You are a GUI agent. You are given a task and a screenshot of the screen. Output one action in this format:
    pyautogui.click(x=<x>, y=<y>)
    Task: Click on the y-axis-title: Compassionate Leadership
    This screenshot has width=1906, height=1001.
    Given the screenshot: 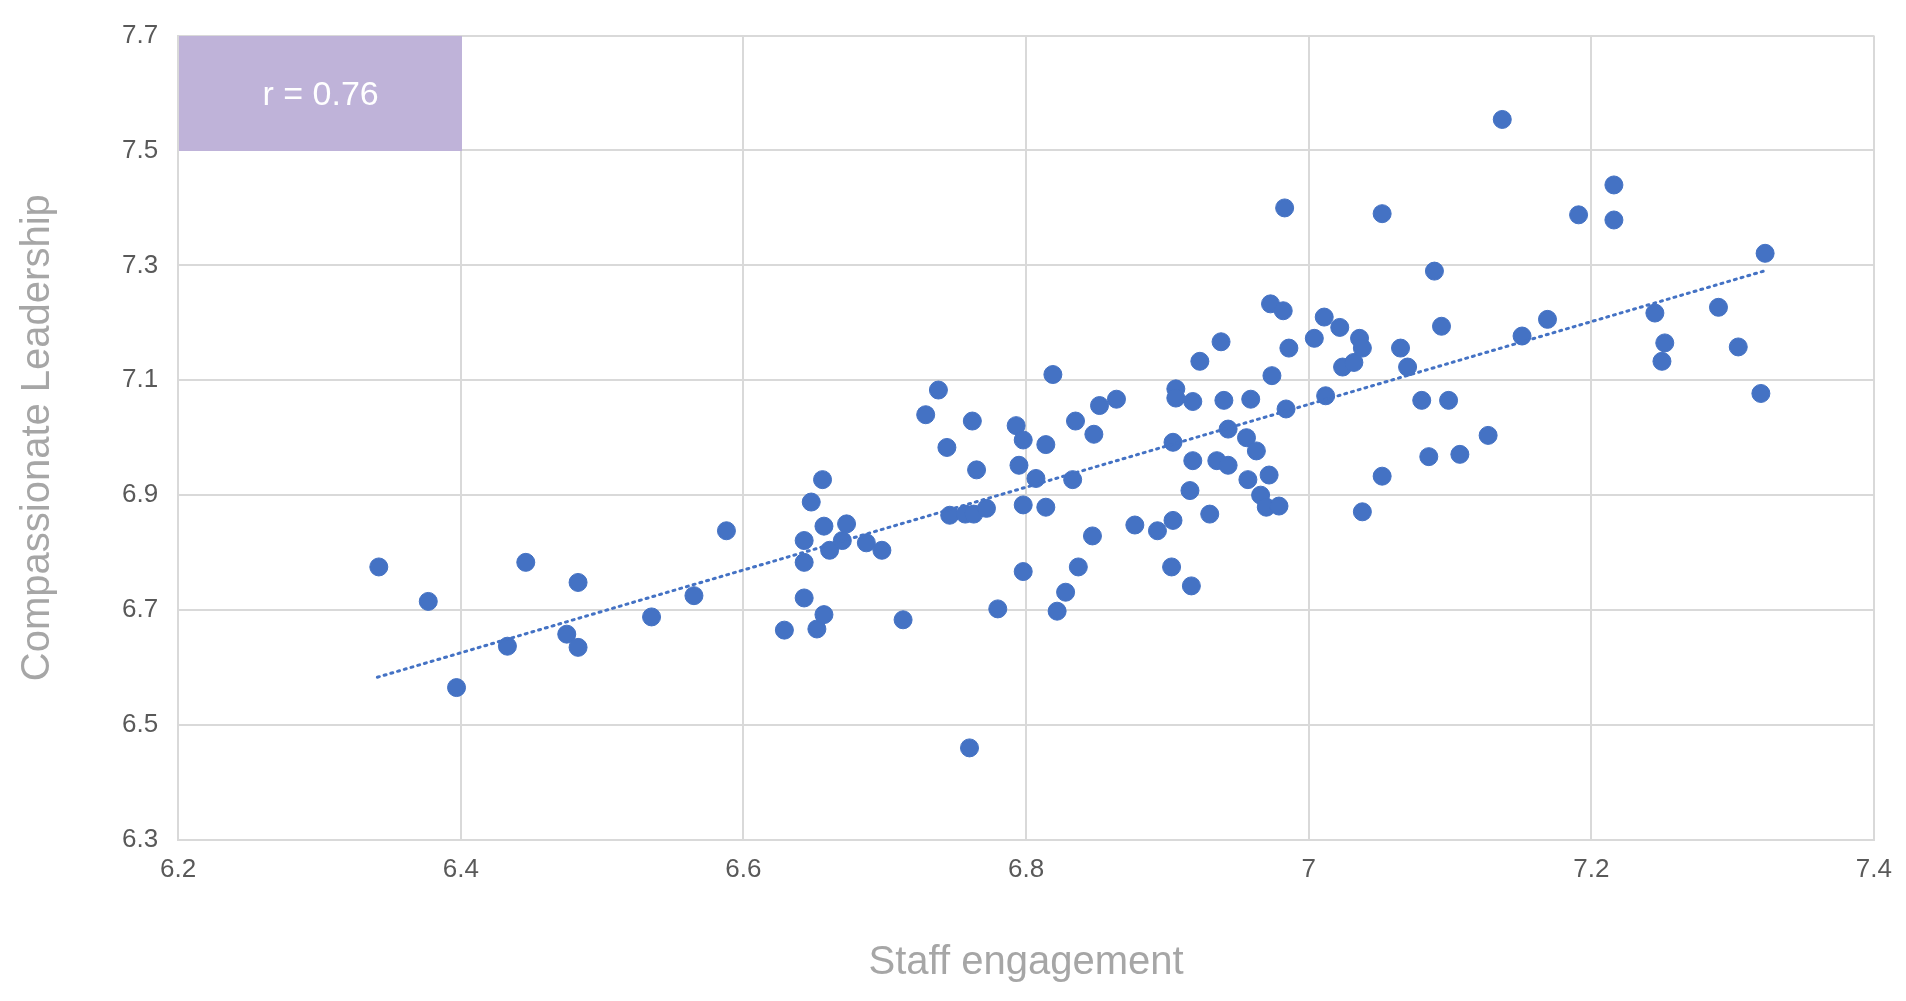 What is the action you would take?
    pyautogui.click(x=35, y=438)
    